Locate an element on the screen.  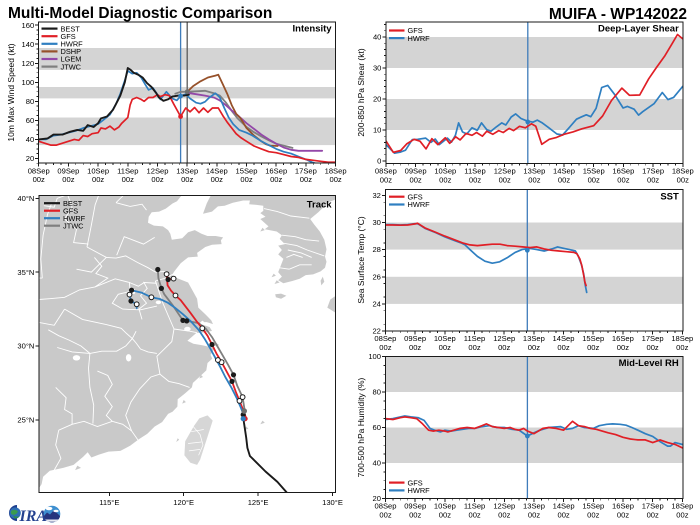
svg-text: 28 is located at coordinates (376, 249).